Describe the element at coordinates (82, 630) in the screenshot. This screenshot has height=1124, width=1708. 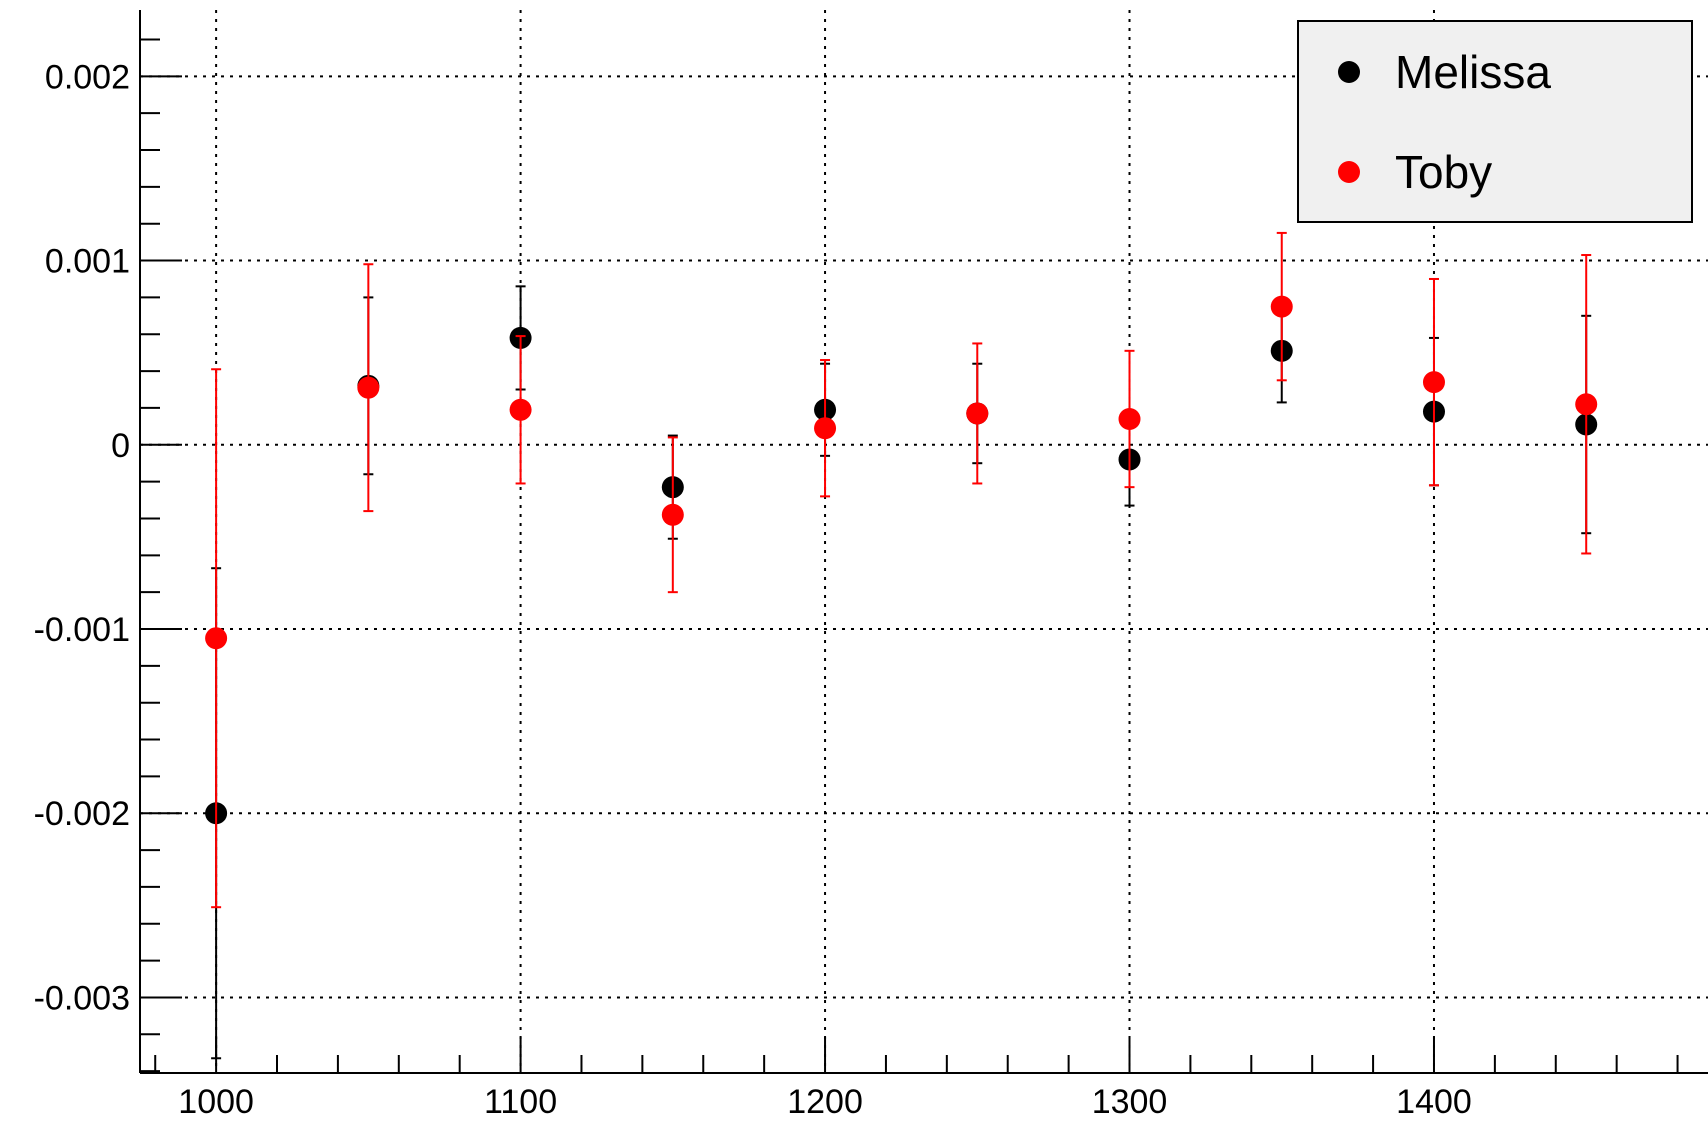
I see `y-tick-label: -0.001` at that location.